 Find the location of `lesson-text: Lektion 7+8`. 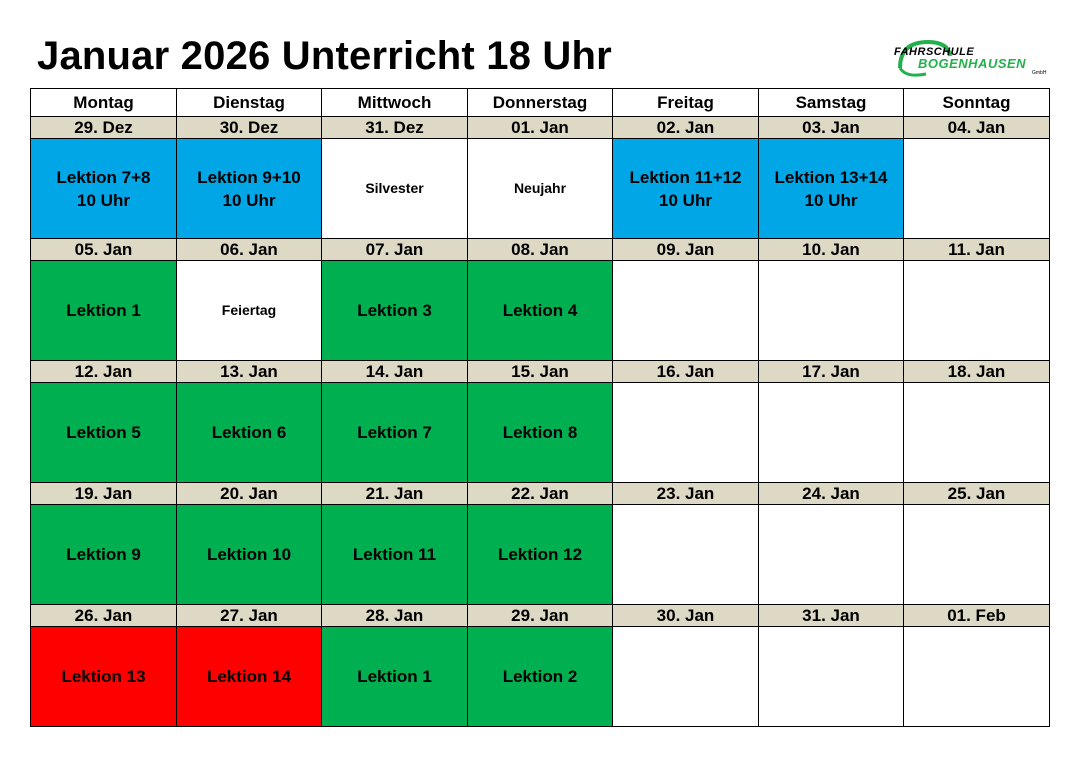

lesson-text: Lektion 7+8 is located at coordinates (103, 177).